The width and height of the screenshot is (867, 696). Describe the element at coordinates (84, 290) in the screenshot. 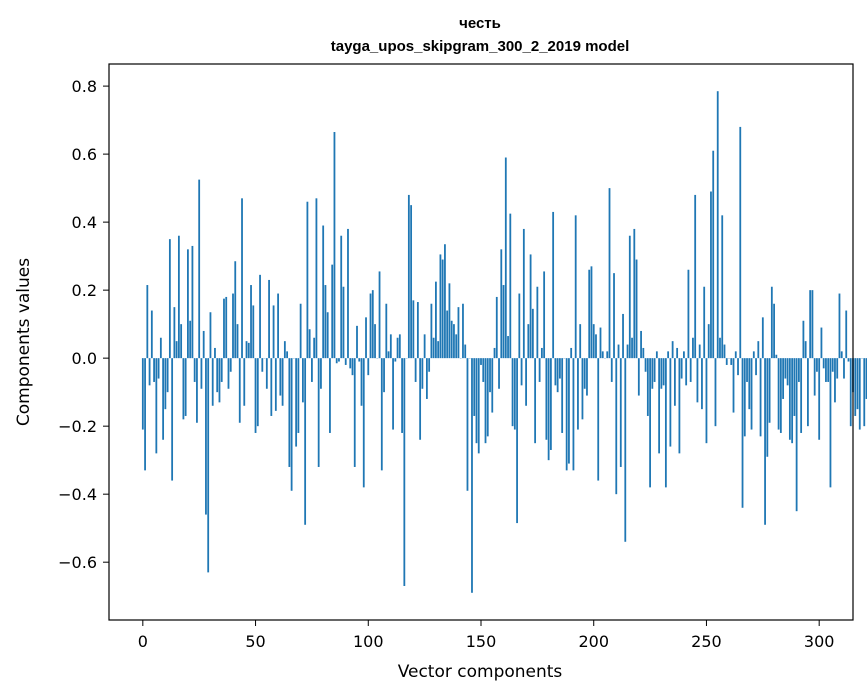

I see `y-tick-label: 0.2` at that location.